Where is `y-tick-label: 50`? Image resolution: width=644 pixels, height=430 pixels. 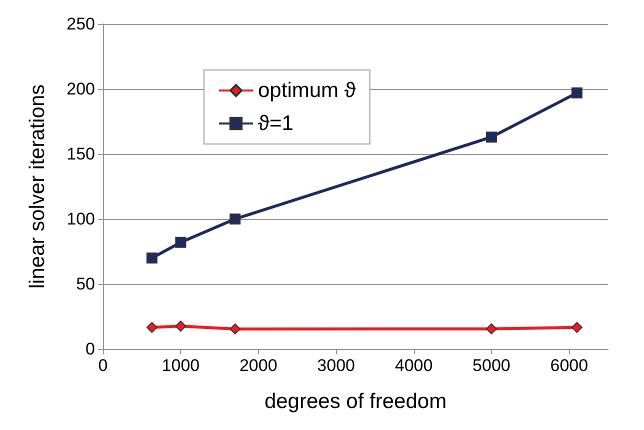
y-tick-label: 50 is located at coordinates (85, 284).